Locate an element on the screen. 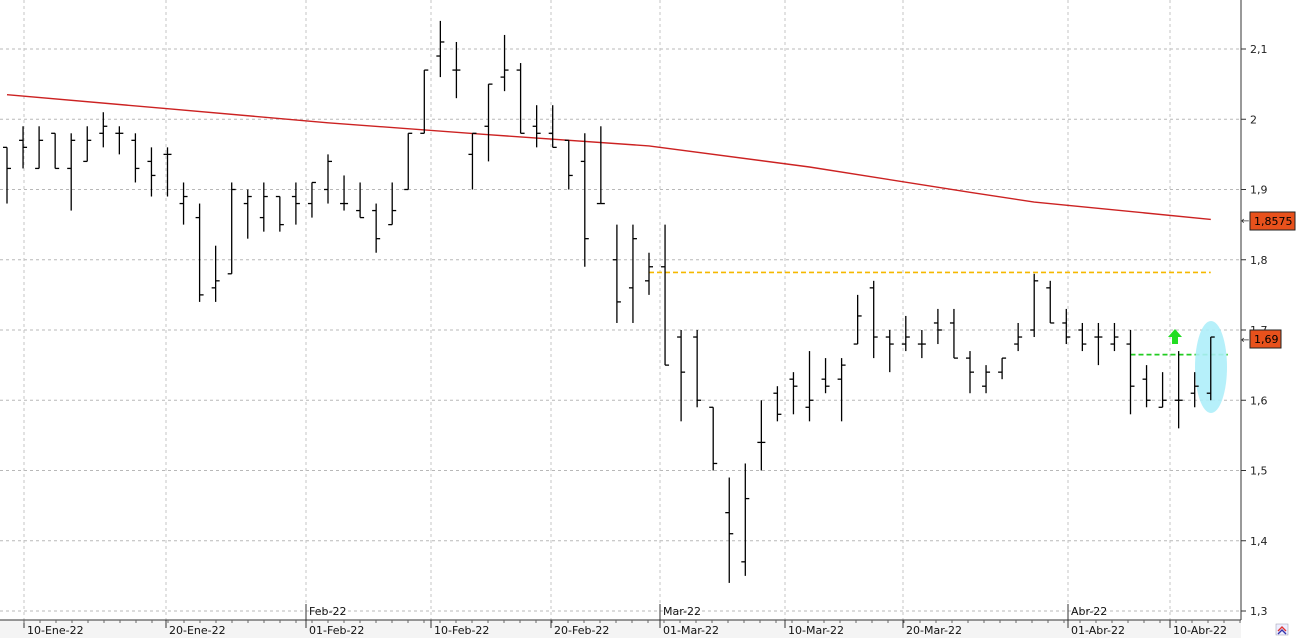  corner-logo-icon is located at coordinates (1282, 629).